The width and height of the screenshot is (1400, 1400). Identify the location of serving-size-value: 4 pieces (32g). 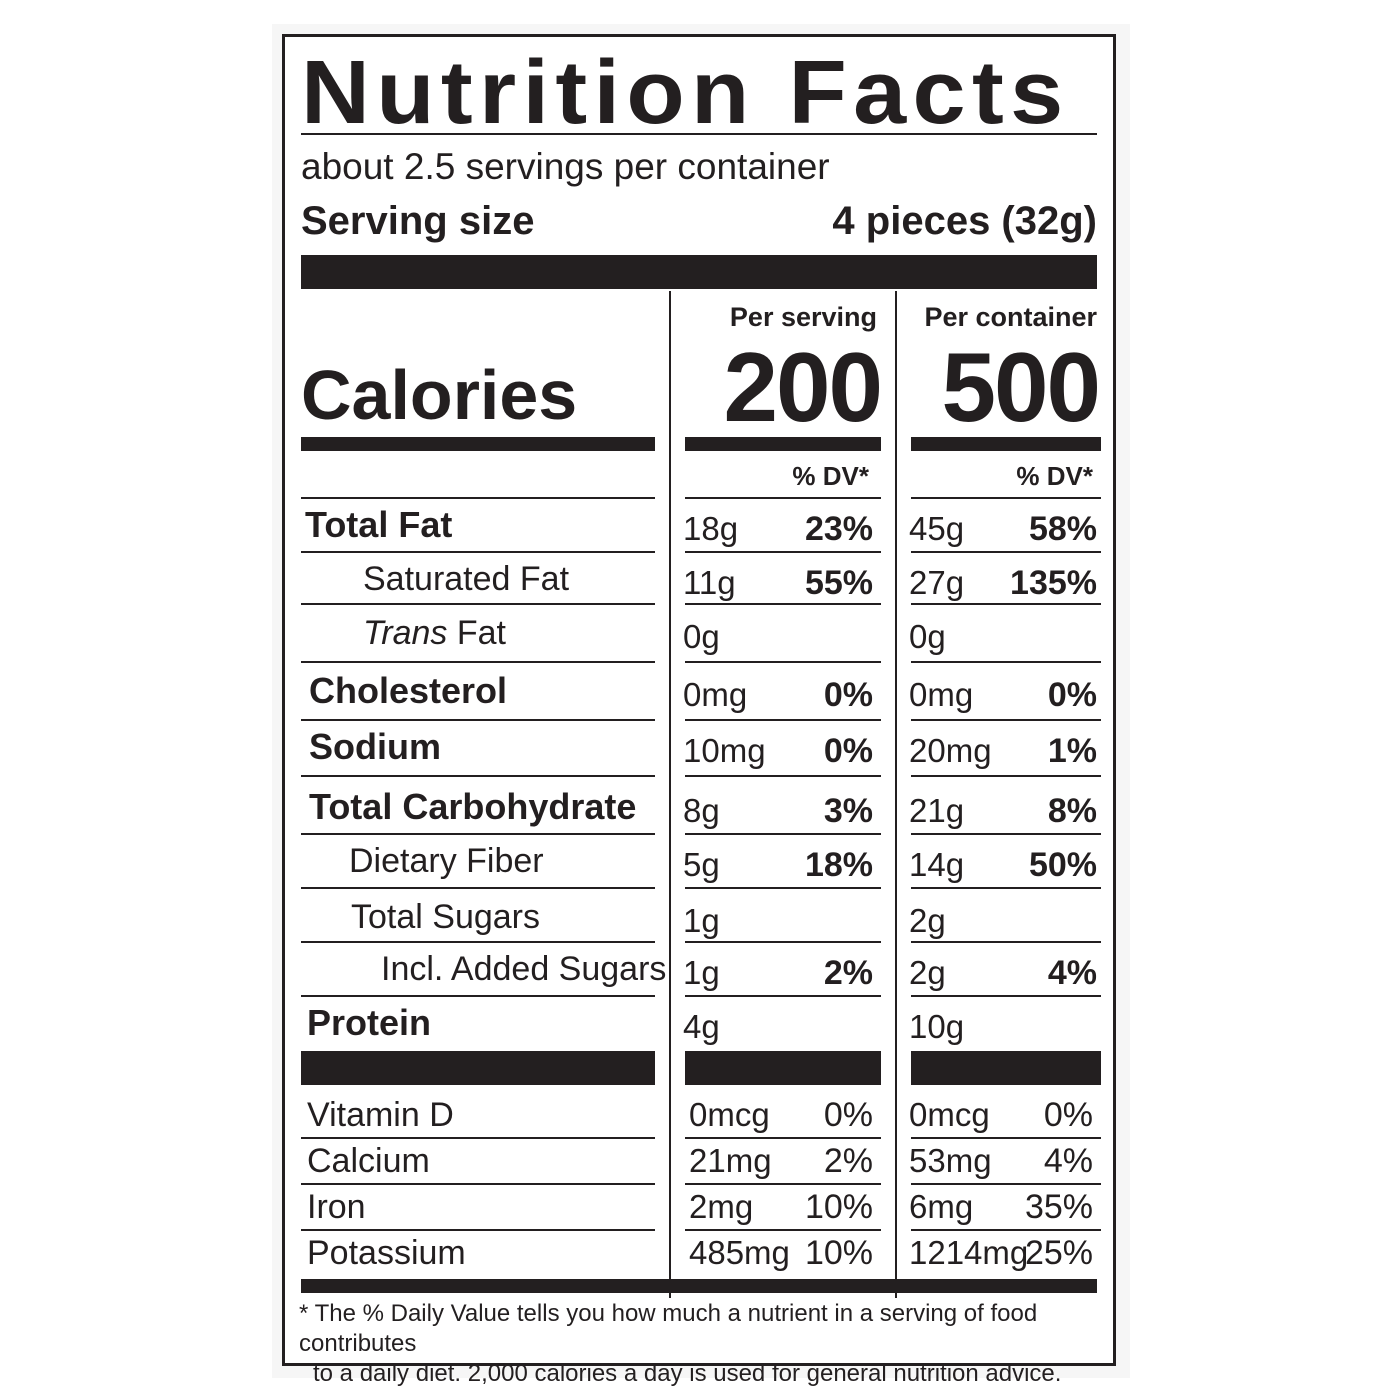
(964, 221).